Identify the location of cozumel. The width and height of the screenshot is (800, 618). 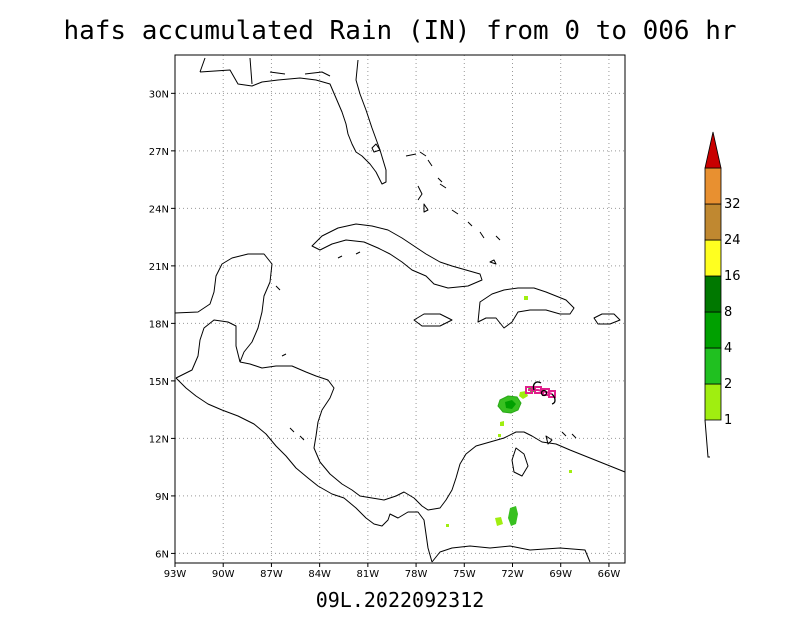
(278, 288).